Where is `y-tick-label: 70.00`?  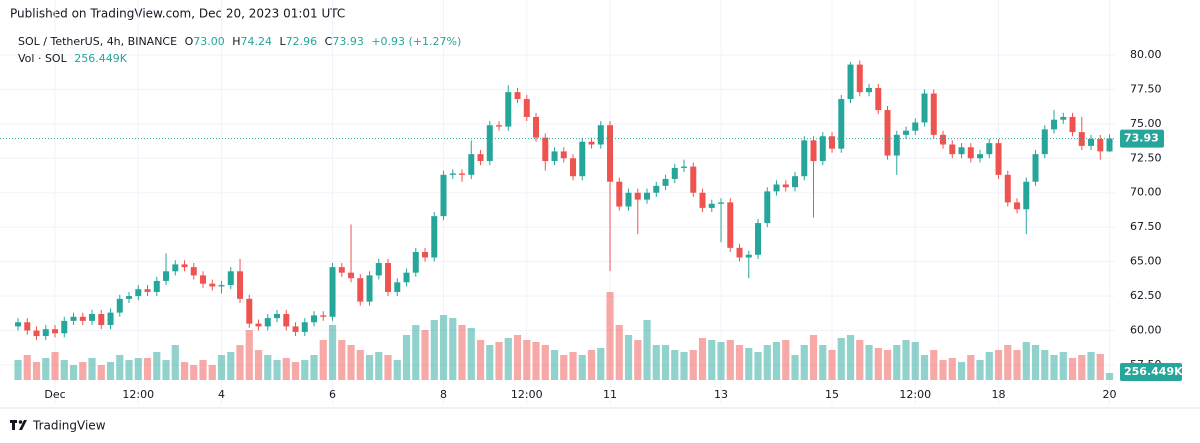
y-tick-label: 70.00 is located at coordinates (1146, 192).